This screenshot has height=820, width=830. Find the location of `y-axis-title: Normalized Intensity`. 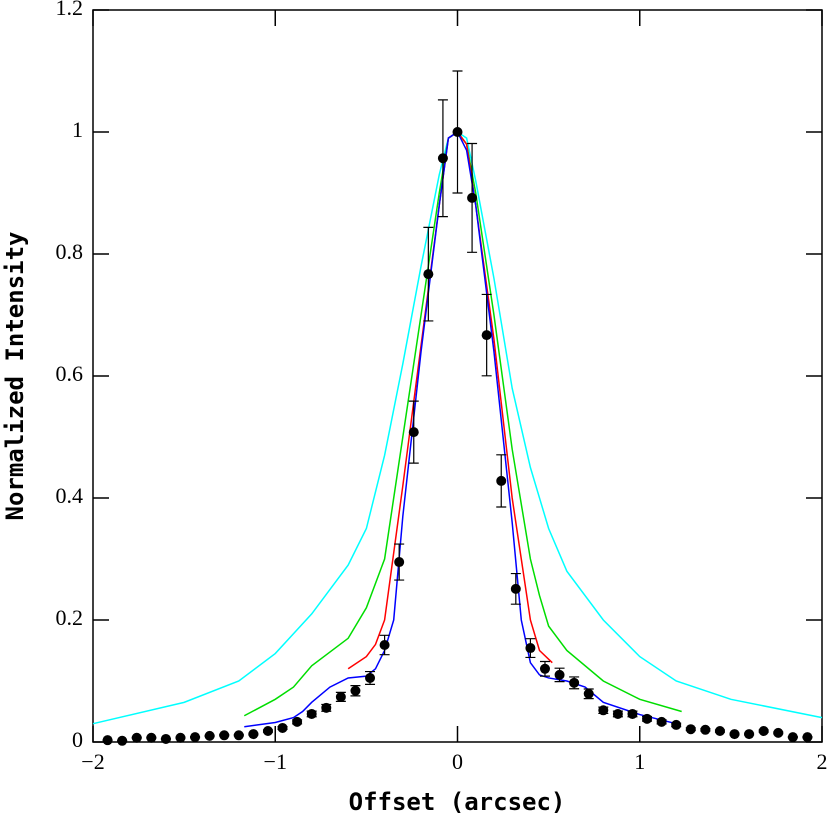

y-axis-title: Normalized Intensity is located at coordinates (15, 376).